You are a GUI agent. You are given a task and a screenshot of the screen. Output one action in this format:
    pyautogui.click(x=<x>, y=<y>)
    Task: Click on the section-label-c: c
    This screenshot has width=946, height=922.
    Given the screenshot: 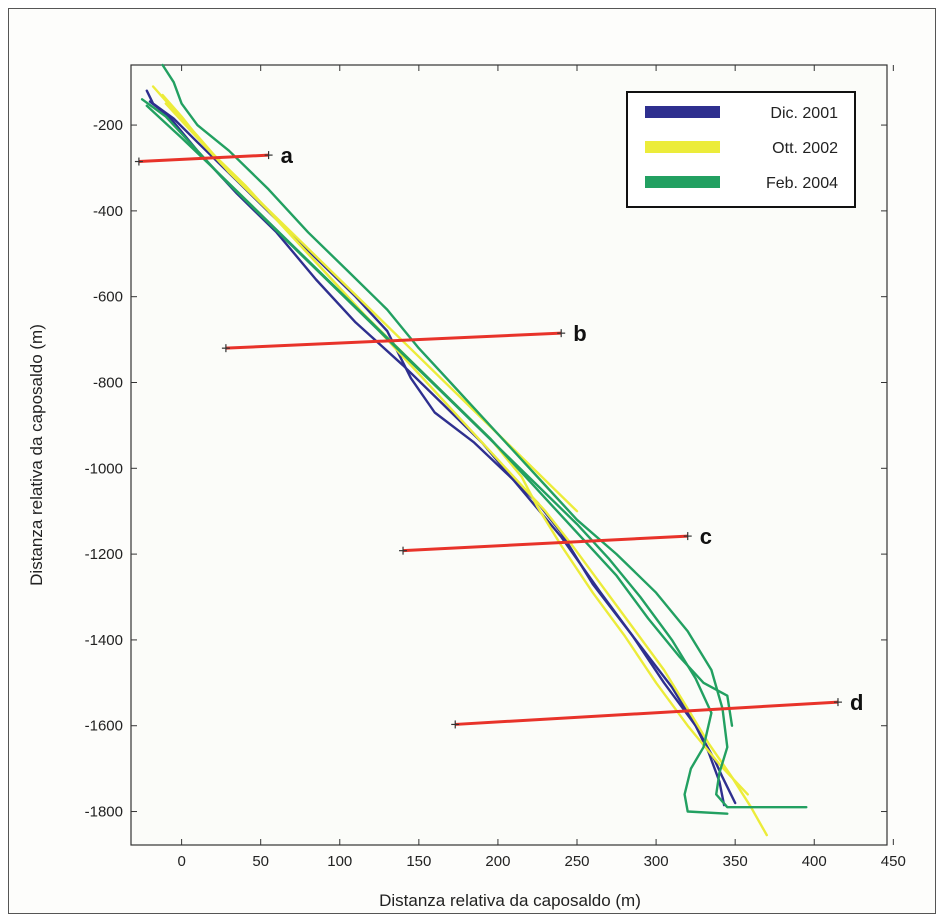 What is the action you would take?
    pyautogui.click(x=706, y=536)
    